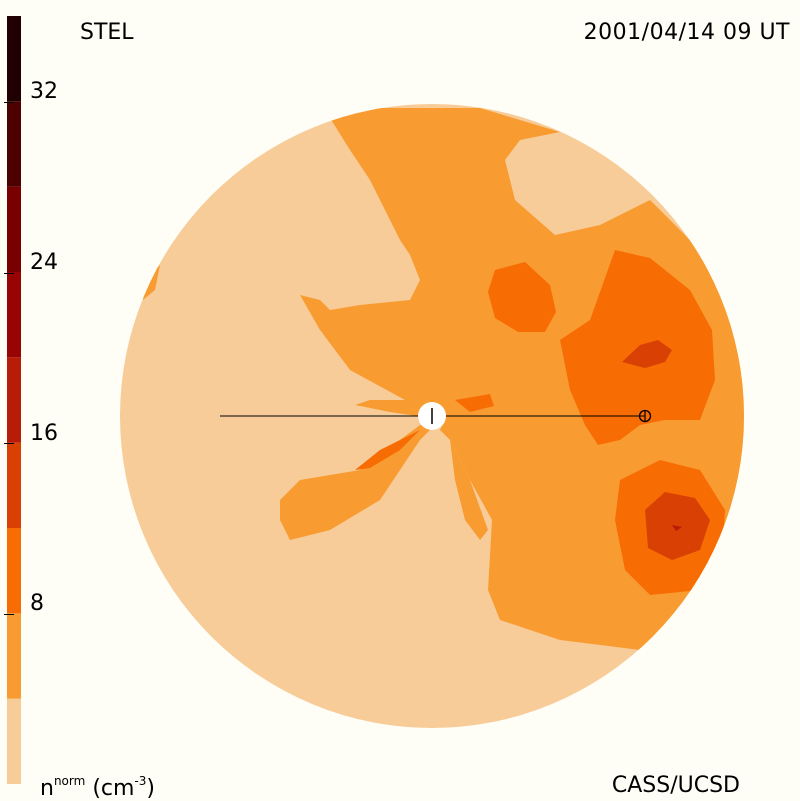 The height and width of the screenshot is (801, 800). What do you see at coordinates (469, 490) in the screenshot?
I see `density-region-level2-lobe` at bounding box center [469, 490].